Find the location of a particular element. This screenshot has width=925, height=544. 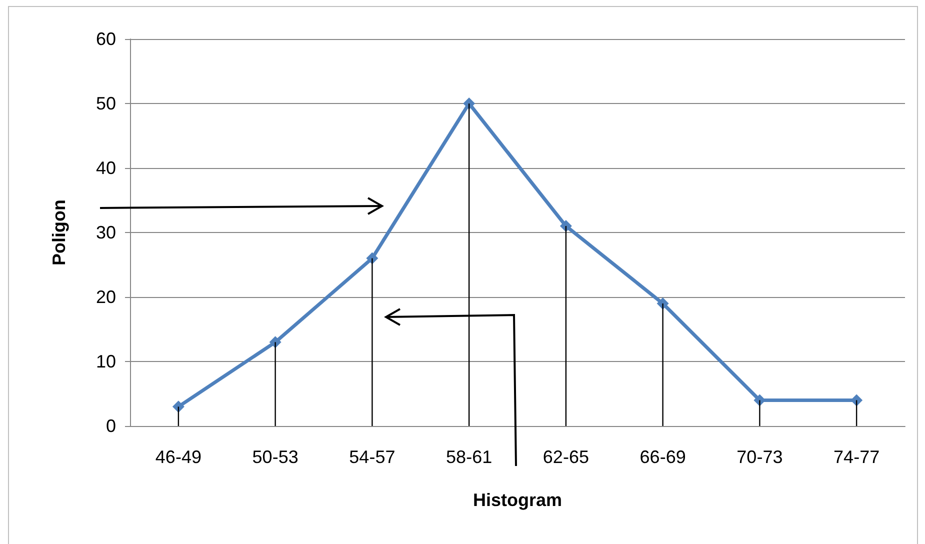

y-tick-label: 50 is located at coordinates (106, 104).